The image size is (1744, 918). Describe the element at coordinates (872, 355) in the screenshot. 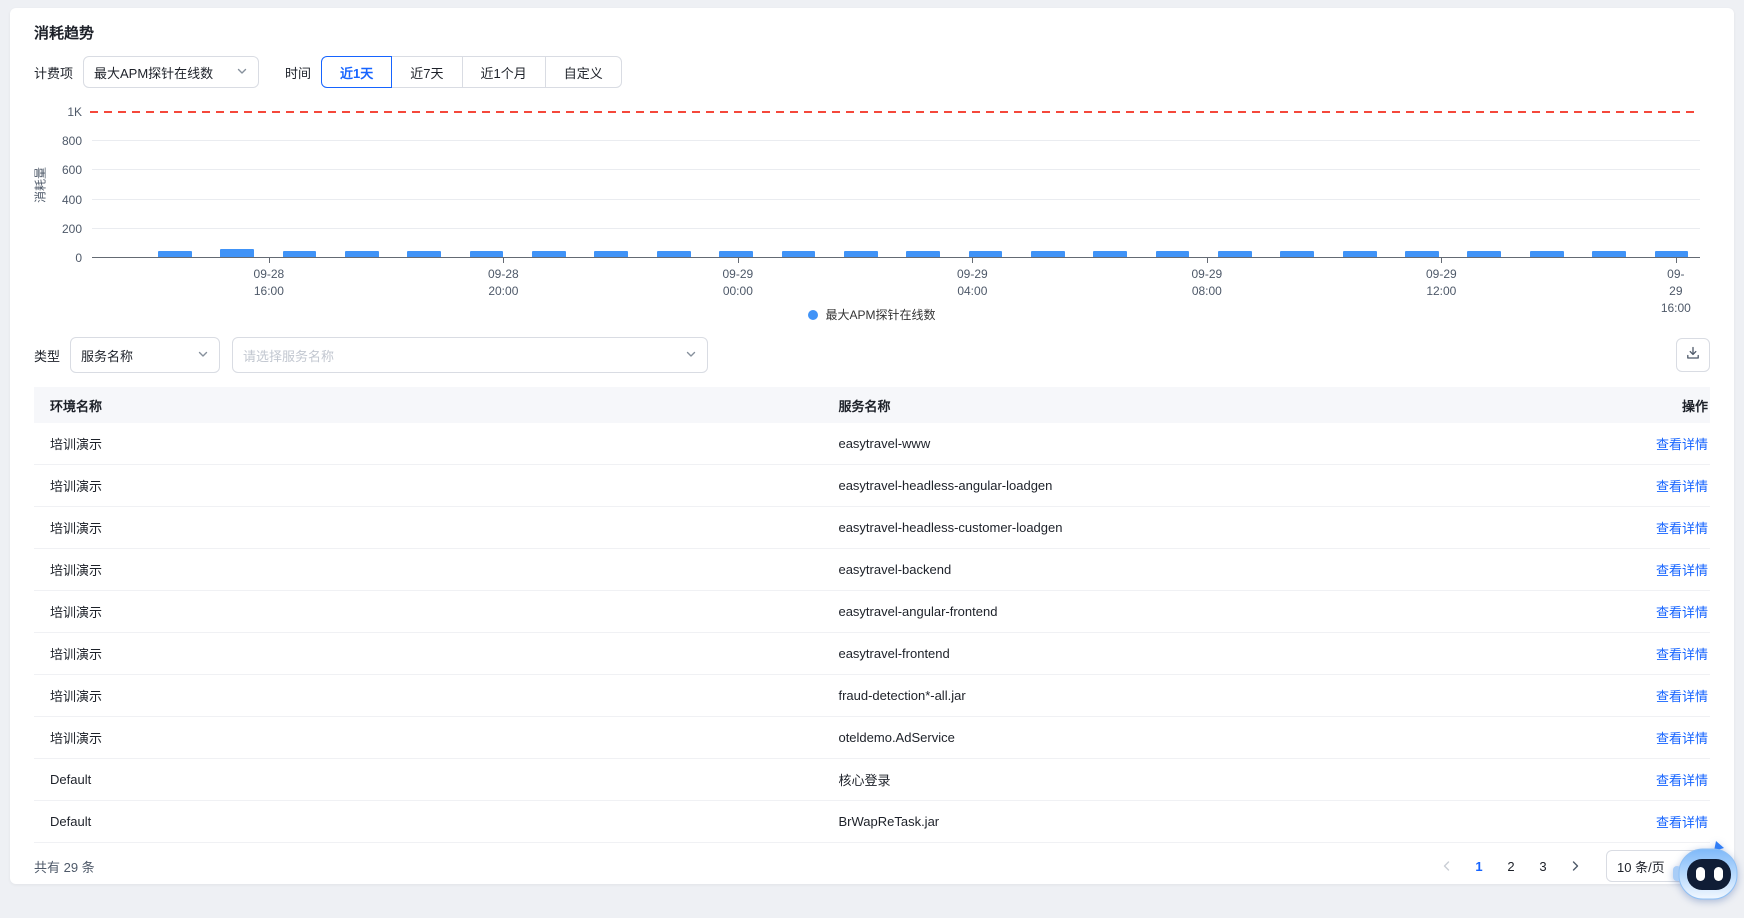

I see `table-filter-bar: 类型 服务名称 请选择服务名称` at that location.